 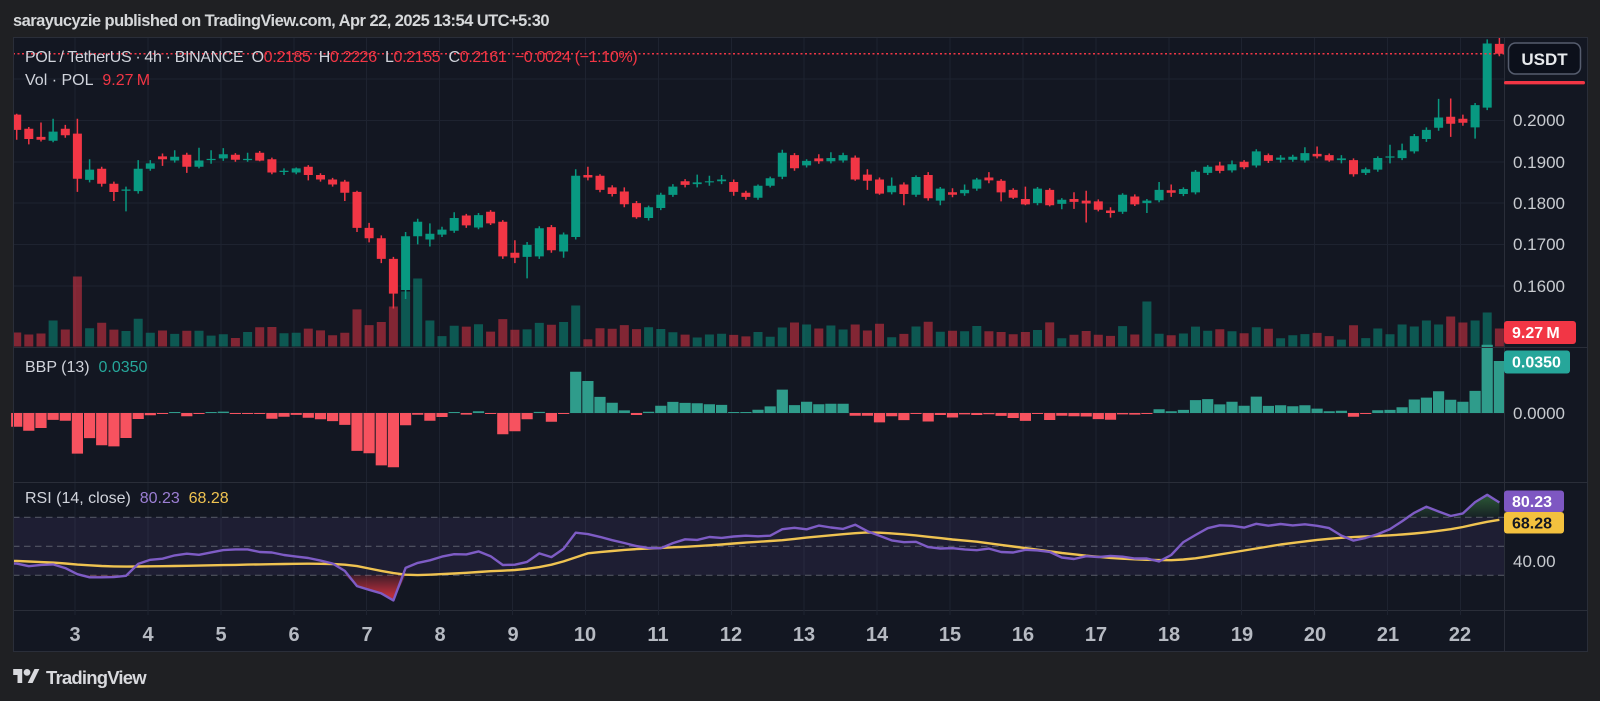 I want to click on svg-text: 16, so click(x=1023, y=635).